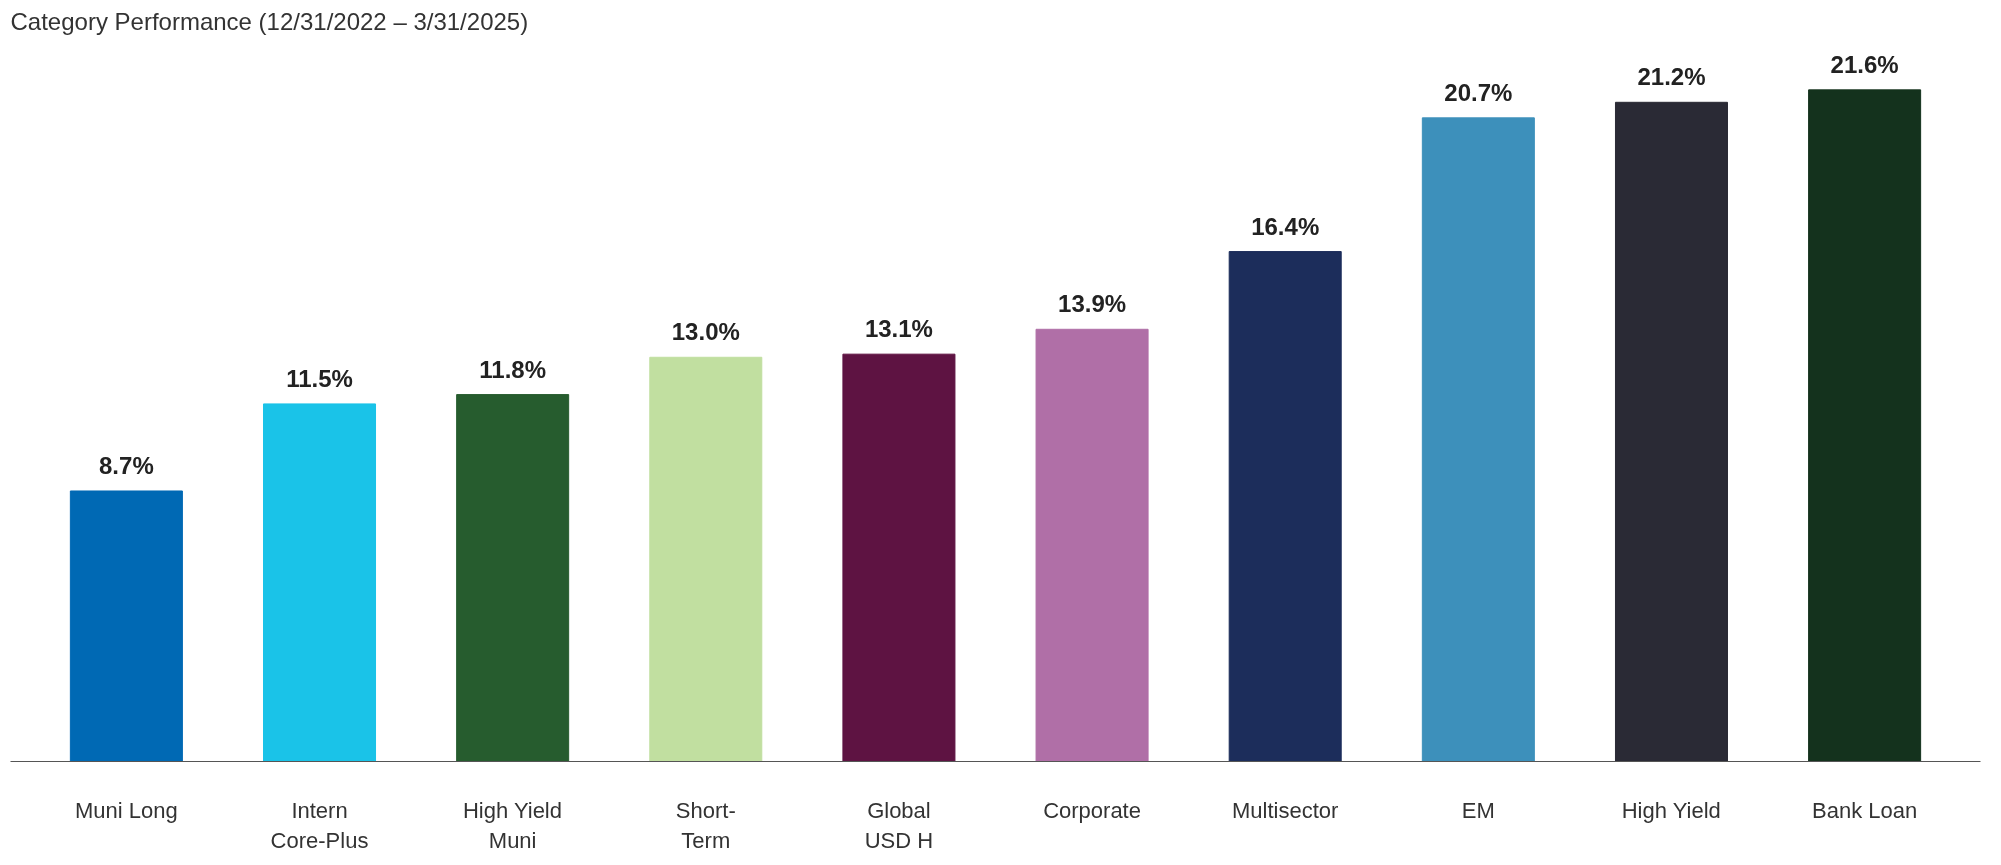  What do you see at coordinates (512, 825) in the screenshot?
I see `x-tick-label: High Yield Muni` at bounding box center [512, 825].